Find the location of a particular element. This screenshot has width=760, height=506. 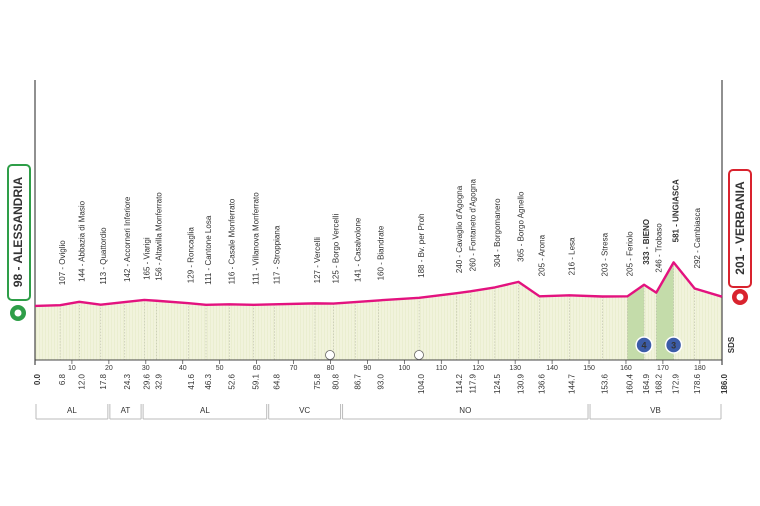

km-label: 186.0 is located at coordinates (724, 383).